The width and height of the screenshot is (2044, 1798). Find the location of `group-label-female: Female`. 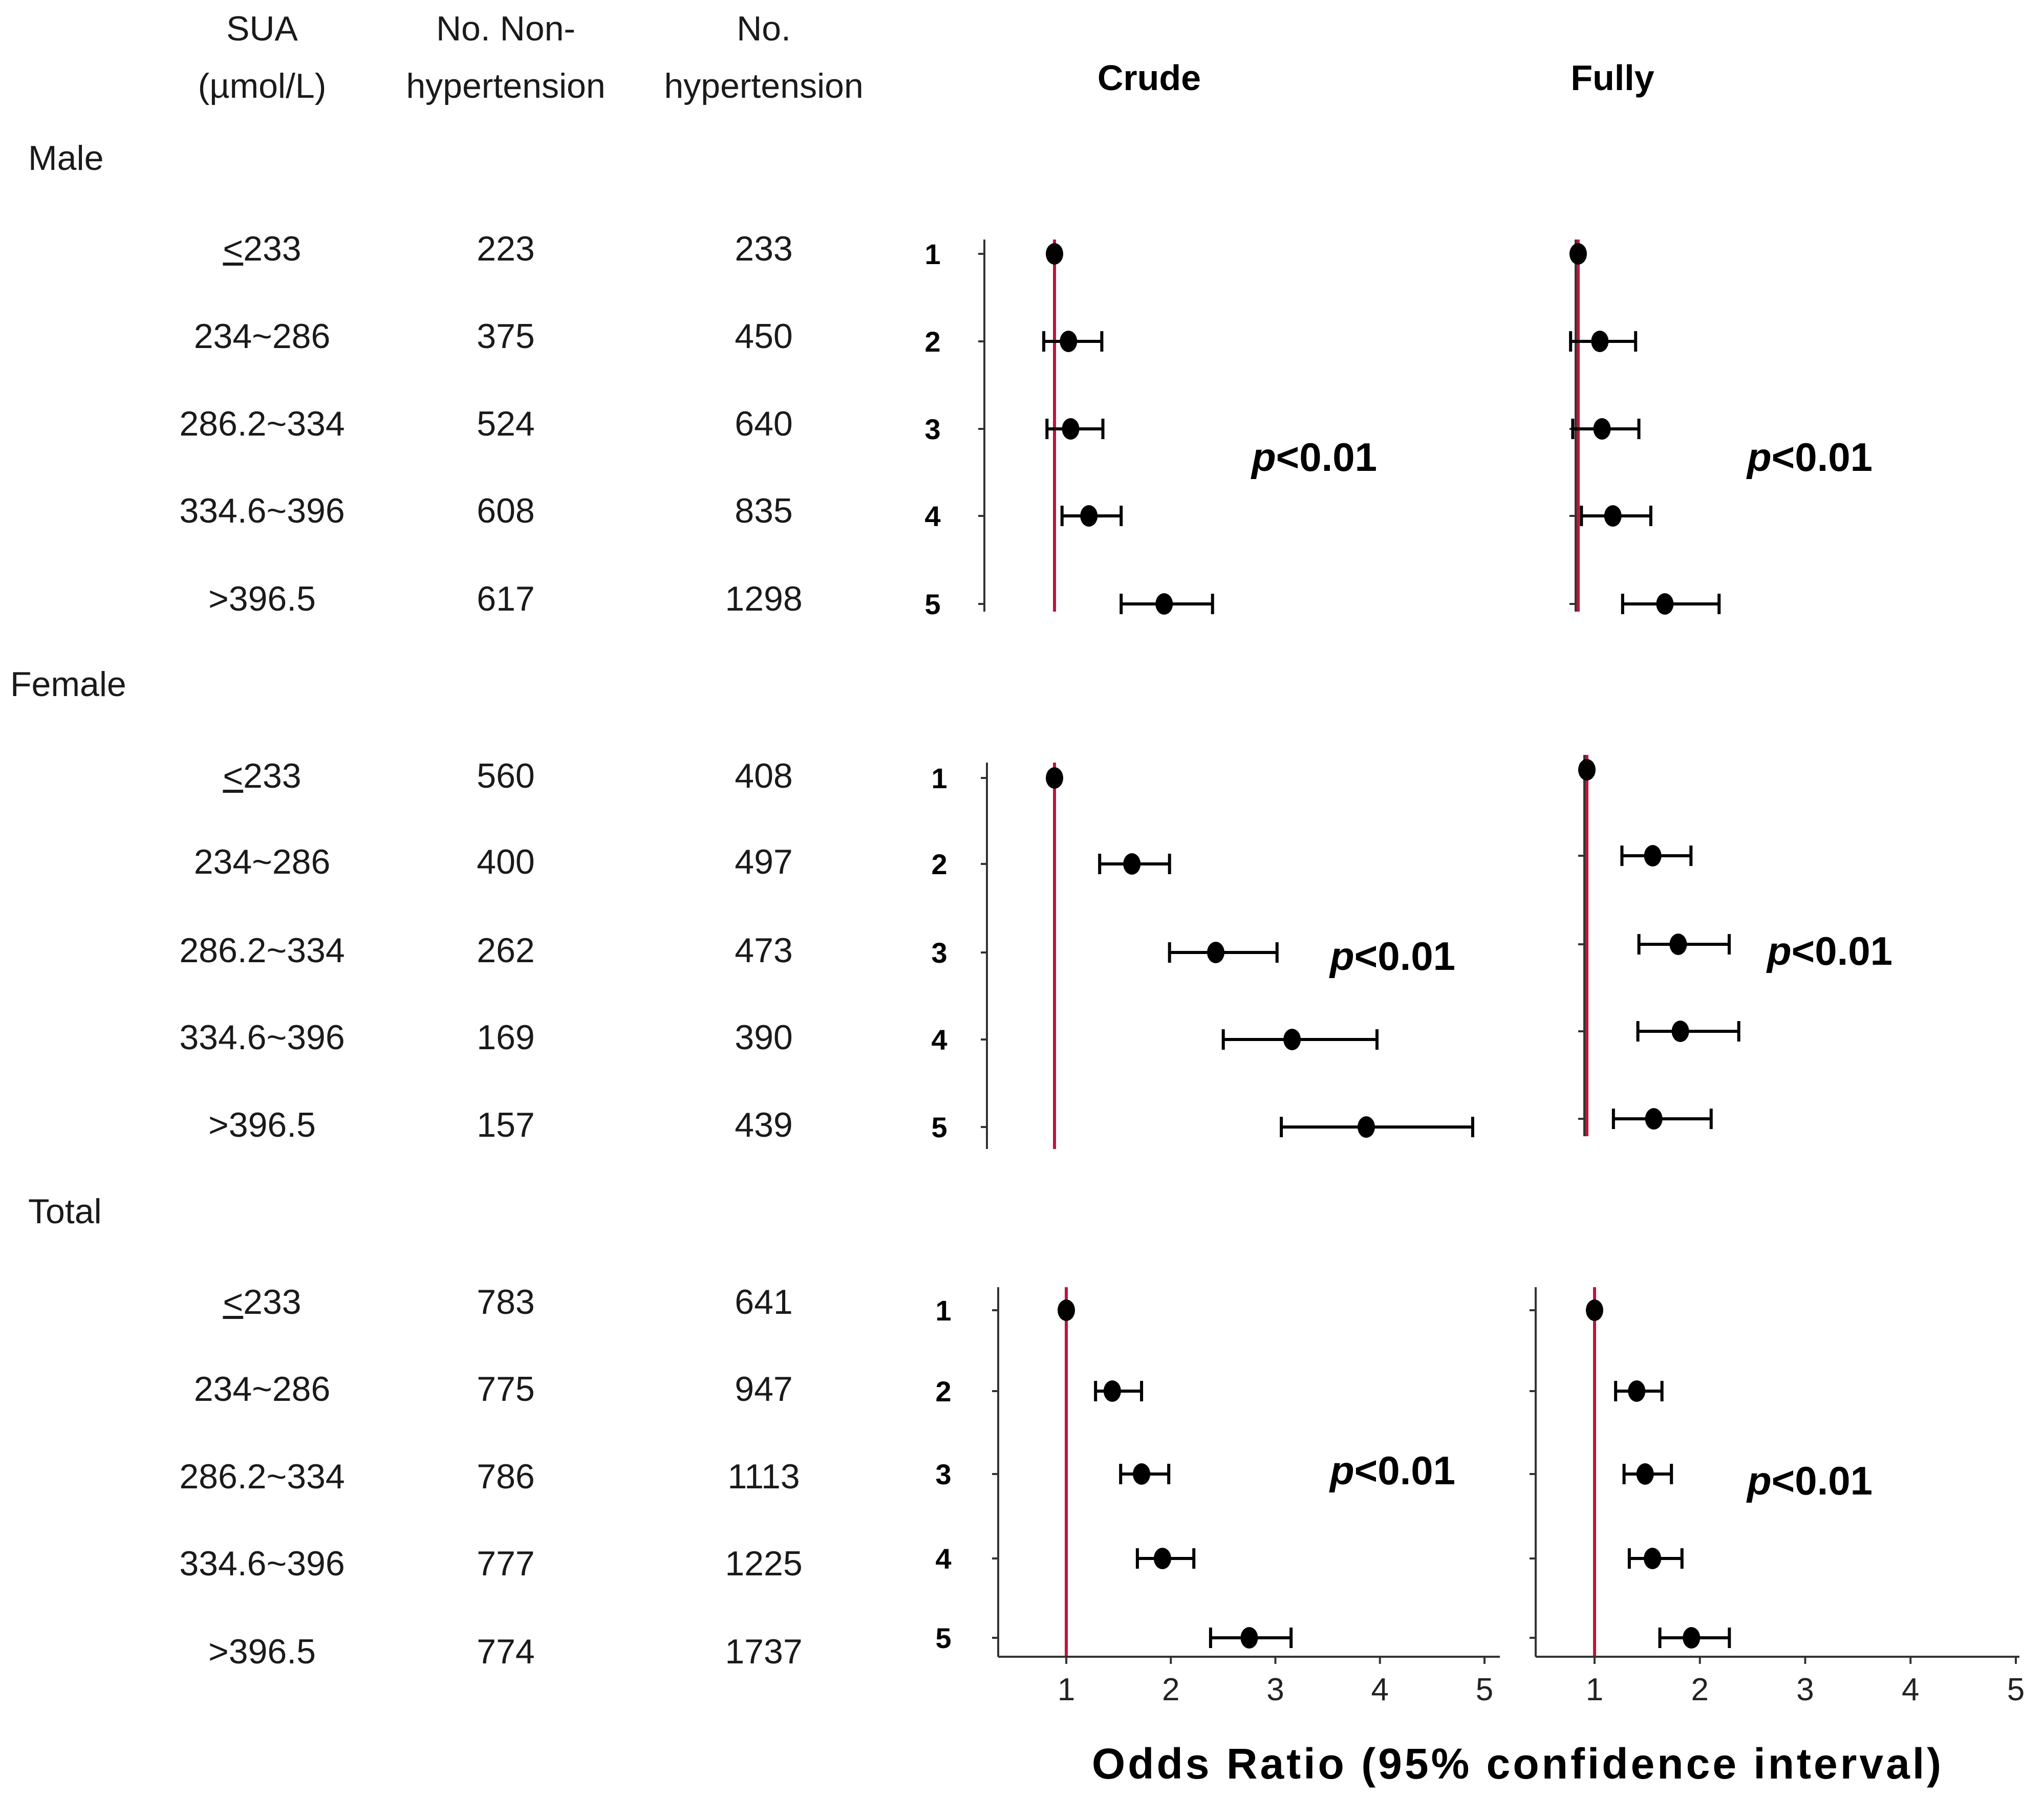

group-label-female: Female is located at coordinates (68, 684).